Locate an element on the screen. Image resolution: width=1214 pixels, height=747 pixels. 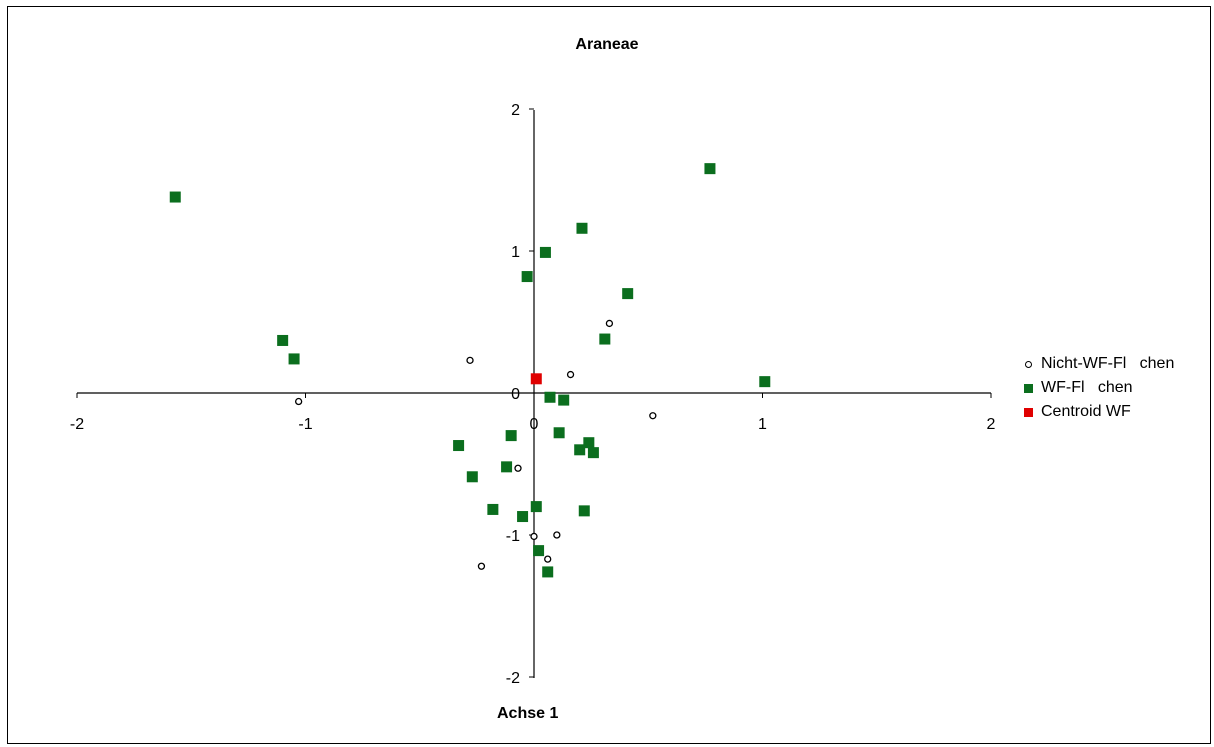
y-tick-label: 0 is located at coordinates (515, 394).